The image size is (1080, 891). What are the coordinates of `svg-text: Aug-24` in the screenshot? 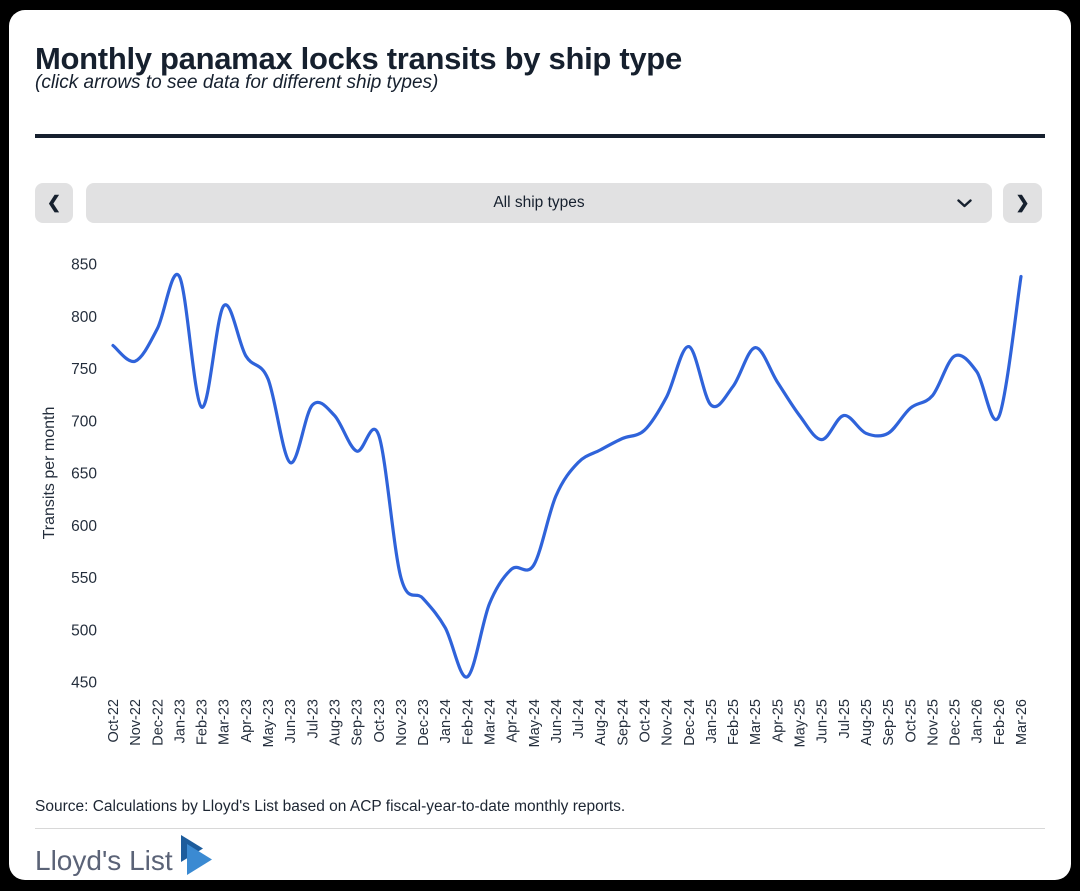 It's located at (601, 722).